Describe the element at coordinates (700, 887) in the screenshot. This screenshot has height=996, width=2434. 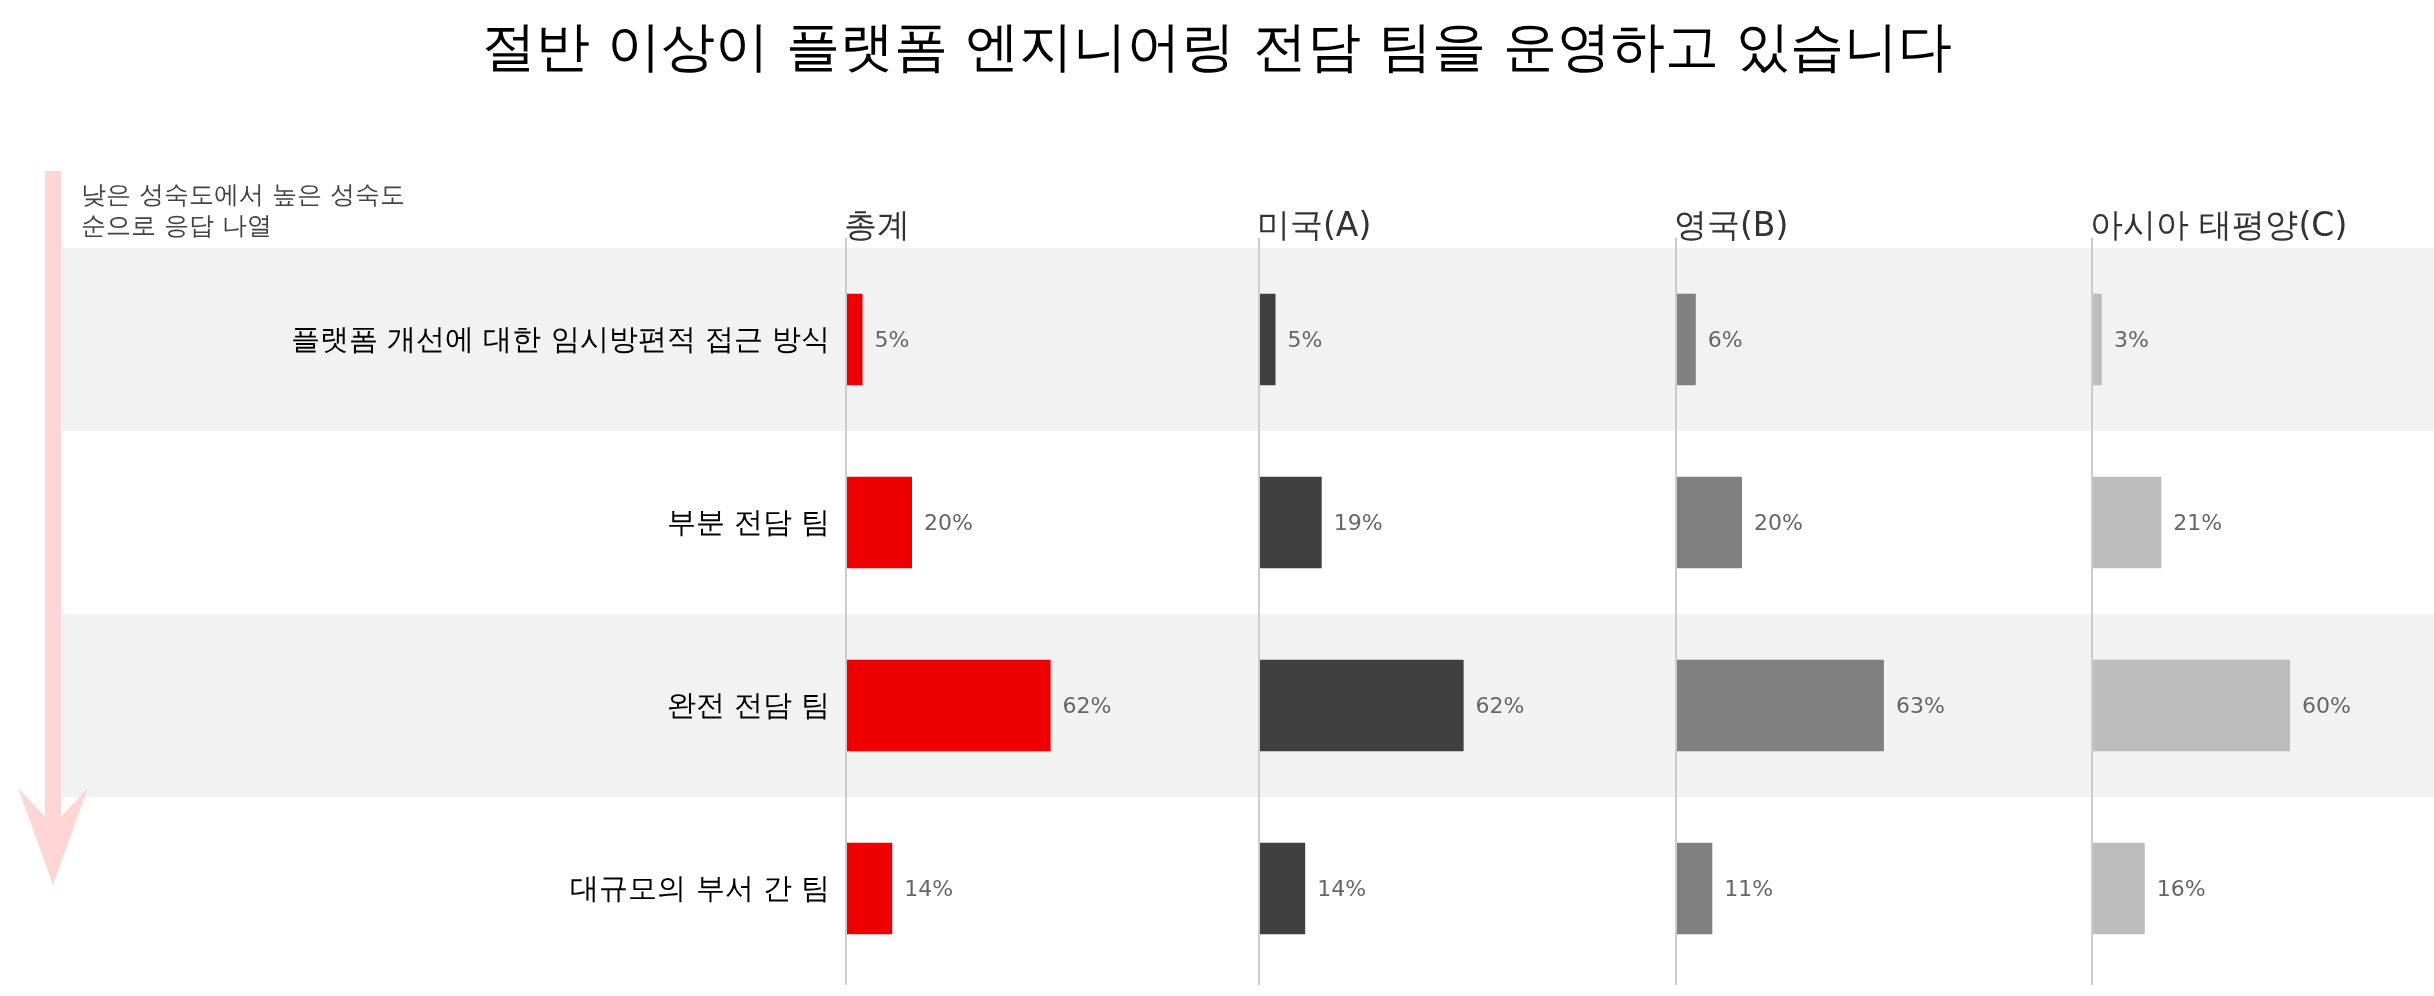
I see `y-tick-label: 대규모의 부서 간 팀` at that location.